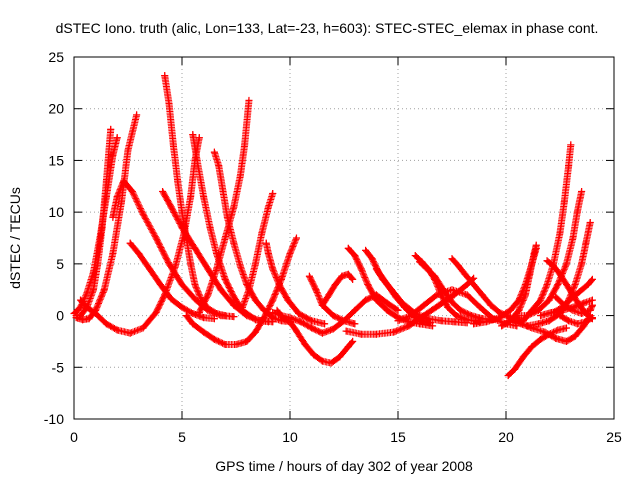 This screenshot has height=480, width=640. What do you see at coordinates (56, 160) in the screenshot?
I see `y-tick-label: 15` at bounding box center [56, 160].